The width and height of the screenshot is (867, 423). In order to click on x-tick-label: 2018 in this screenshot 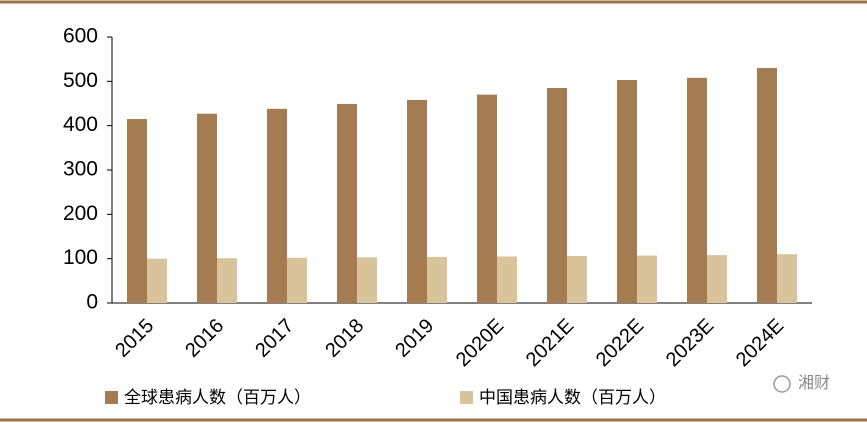, I will do `click(344, 338)`.